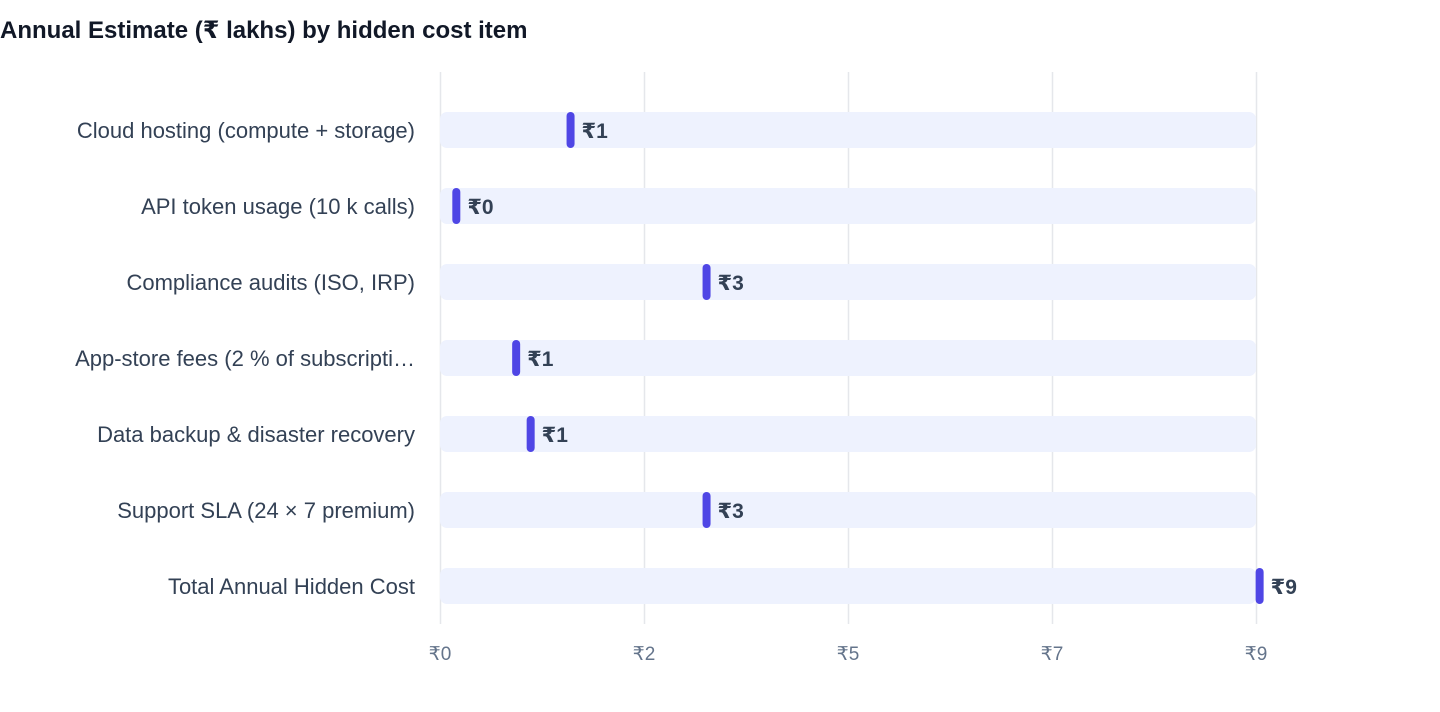  I want to click on category-label: Total Annual Hidden Cost, so click(291, 586).